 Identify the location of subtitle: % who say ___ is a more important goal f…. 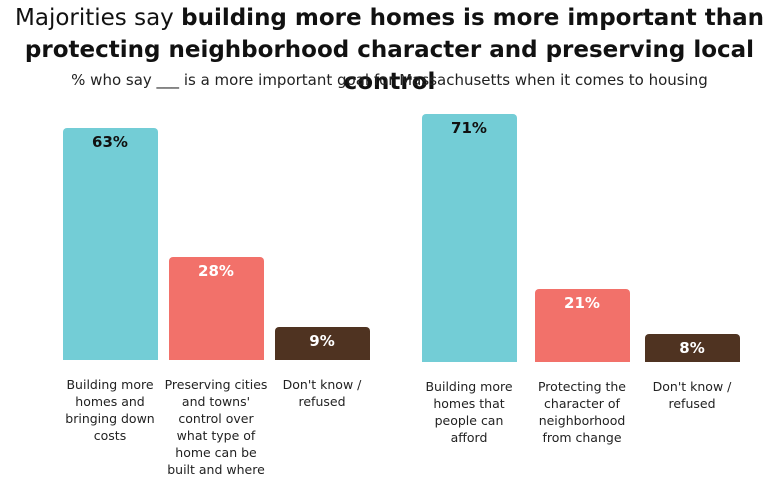
(389, 80).